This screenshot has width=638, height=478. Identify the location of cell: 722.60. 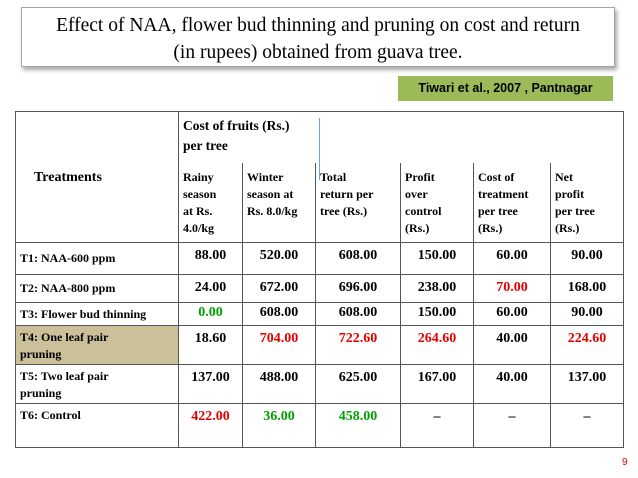
(358, 345).